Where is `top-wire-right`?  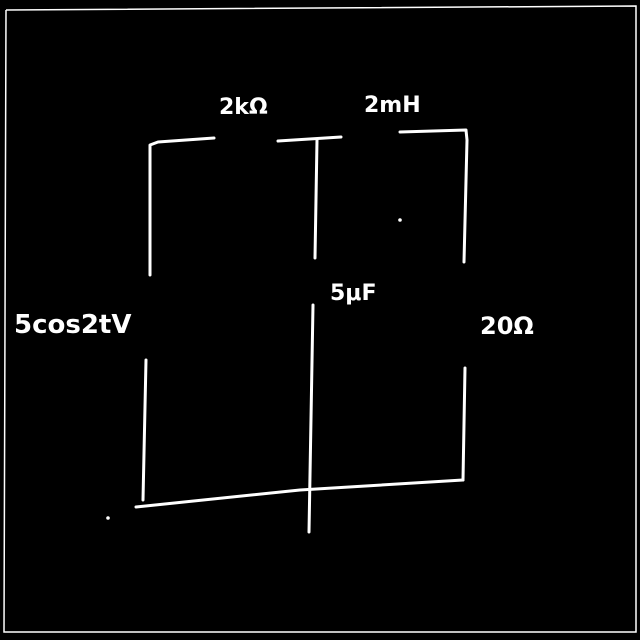 top-wire-right is located at coordinates (433, 196).